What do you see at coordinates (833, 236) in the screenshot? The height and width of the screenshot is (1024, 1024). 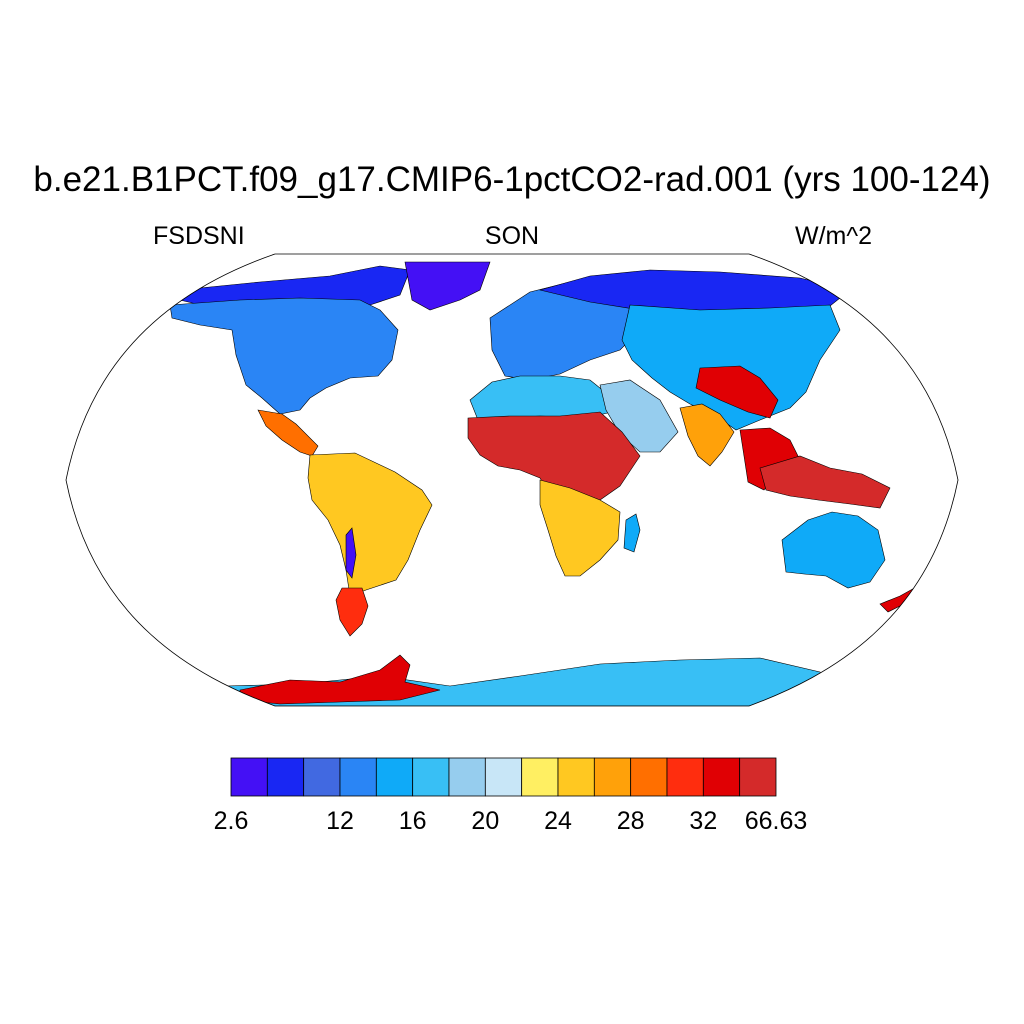 I see `units-label: W/m^2` at bounding box center [833, 236].